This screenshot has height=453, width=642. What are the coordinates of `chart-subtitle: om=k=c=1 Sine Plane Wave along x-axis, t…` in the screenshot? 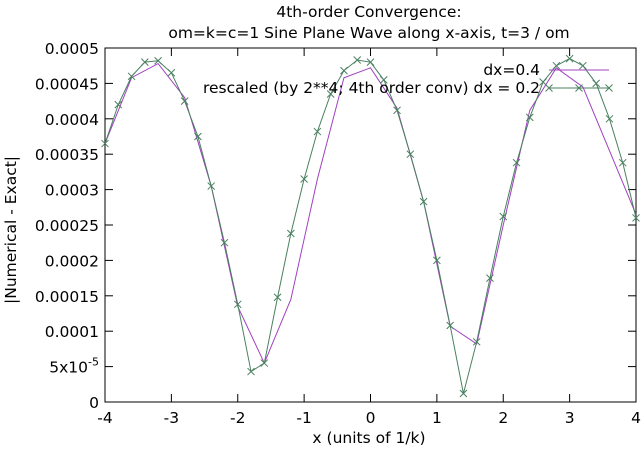 It's located at (368, 33).